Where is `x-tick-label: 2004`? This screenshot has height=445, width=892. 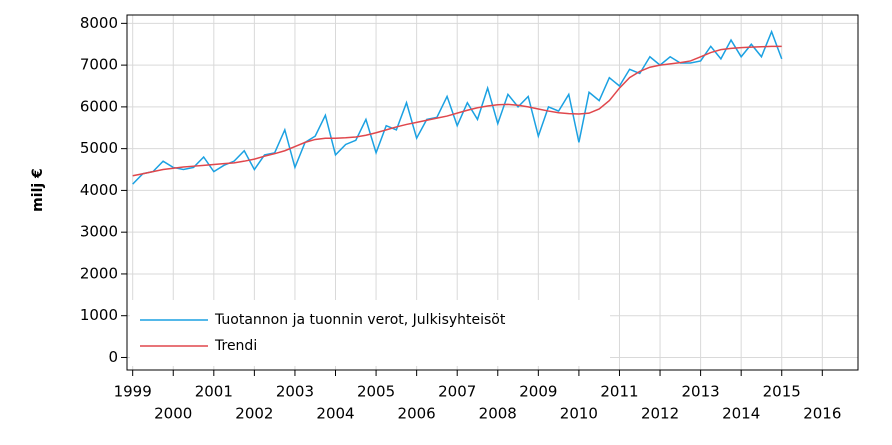 x-tick-label: 2004 is located at coordinates (335, 414).